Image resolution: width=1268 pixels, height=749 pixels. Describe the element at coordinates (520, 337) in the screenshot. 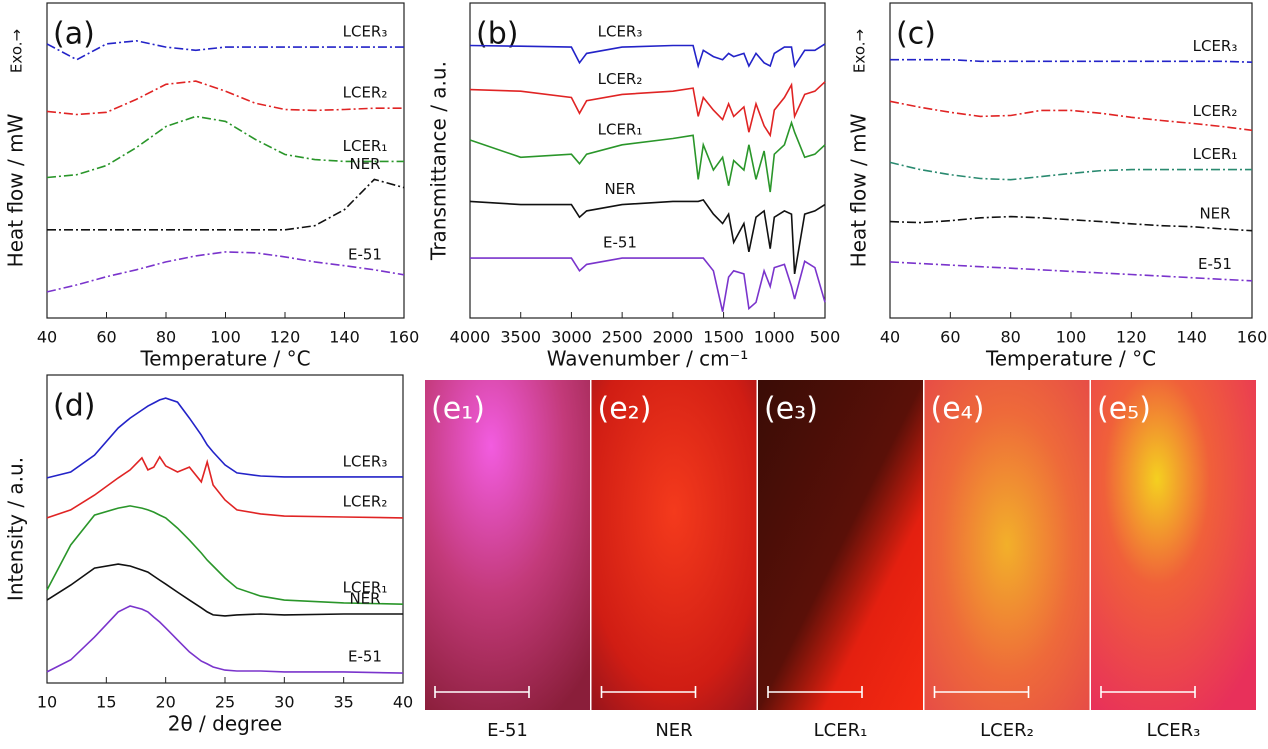

I see `x-tick-label: 3500` at that location.